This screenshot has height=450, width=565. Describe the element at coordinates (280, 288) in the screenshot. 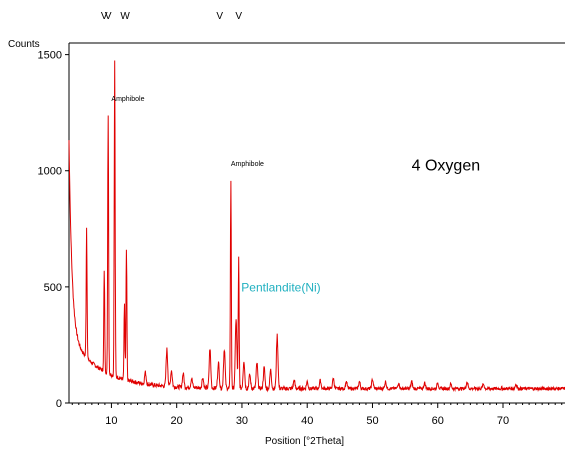

I see `mineral-label: Pentlandite(Ni)` at that location.